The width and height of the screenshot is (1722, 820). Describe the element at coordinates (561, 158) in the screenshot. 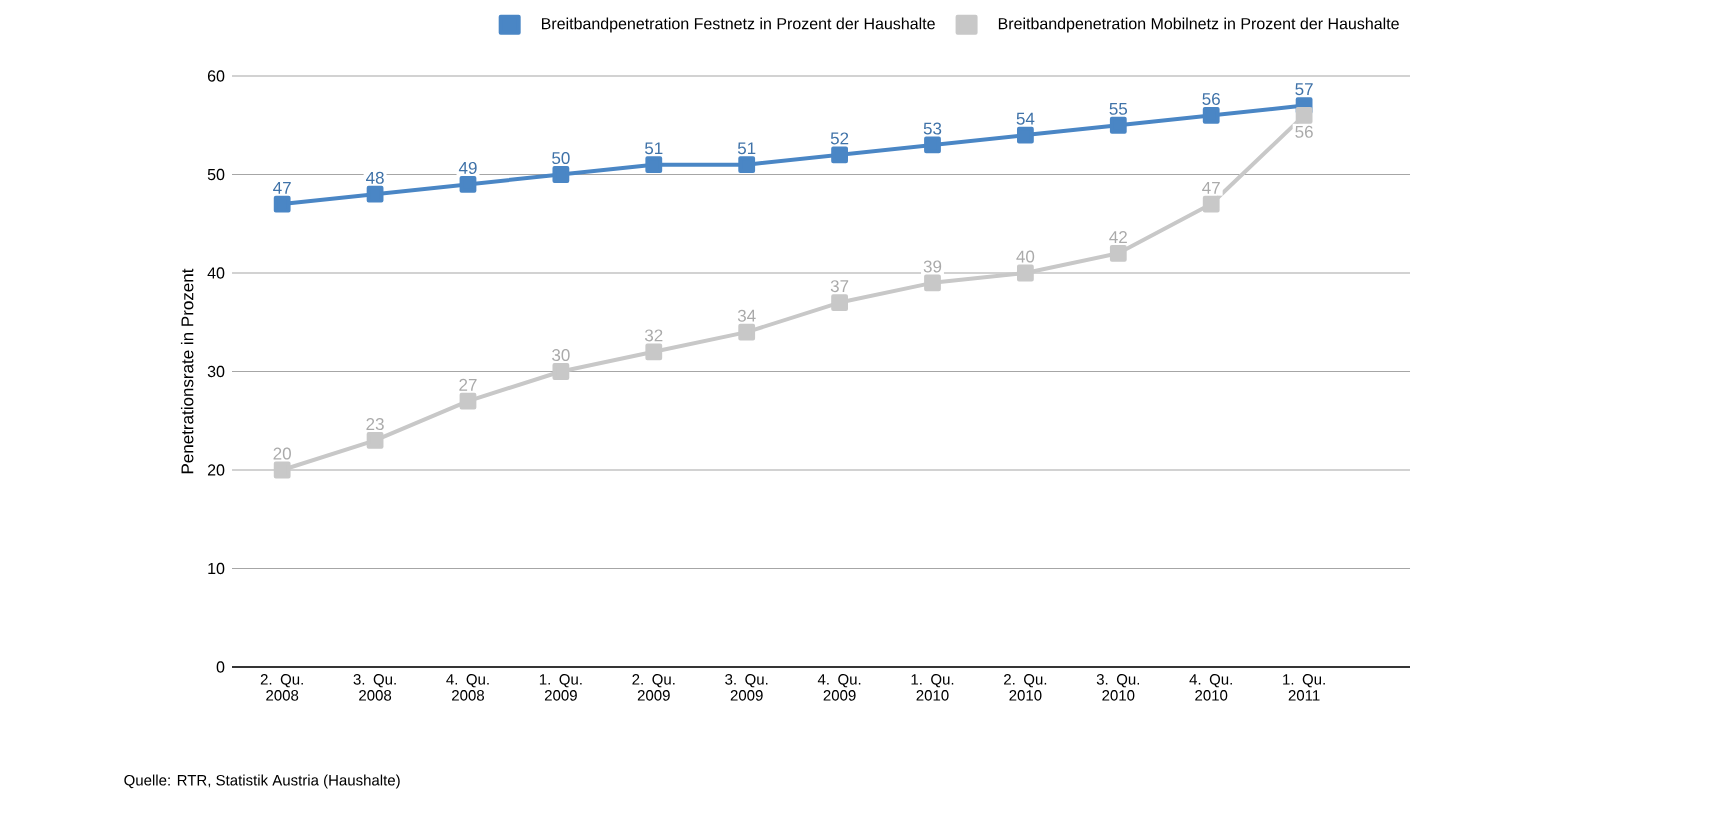

I see `data-label: 50` at that location.